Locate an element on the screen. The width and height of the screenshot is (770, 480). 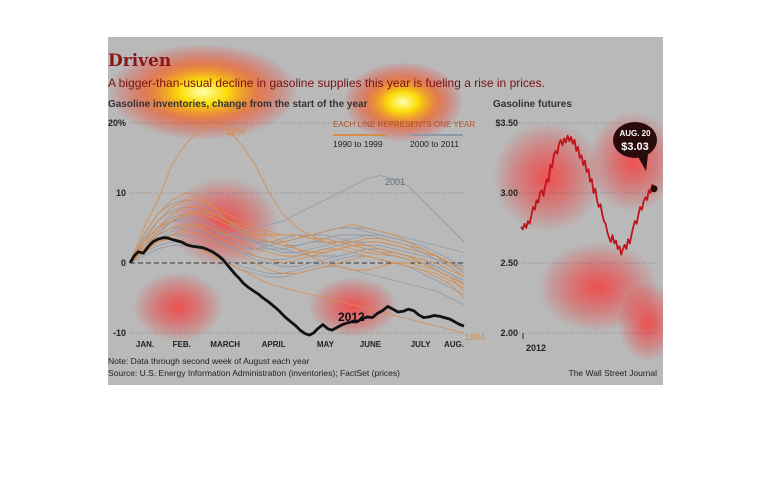
x-tick-label: MARCH is located at coordinates (225, 344).